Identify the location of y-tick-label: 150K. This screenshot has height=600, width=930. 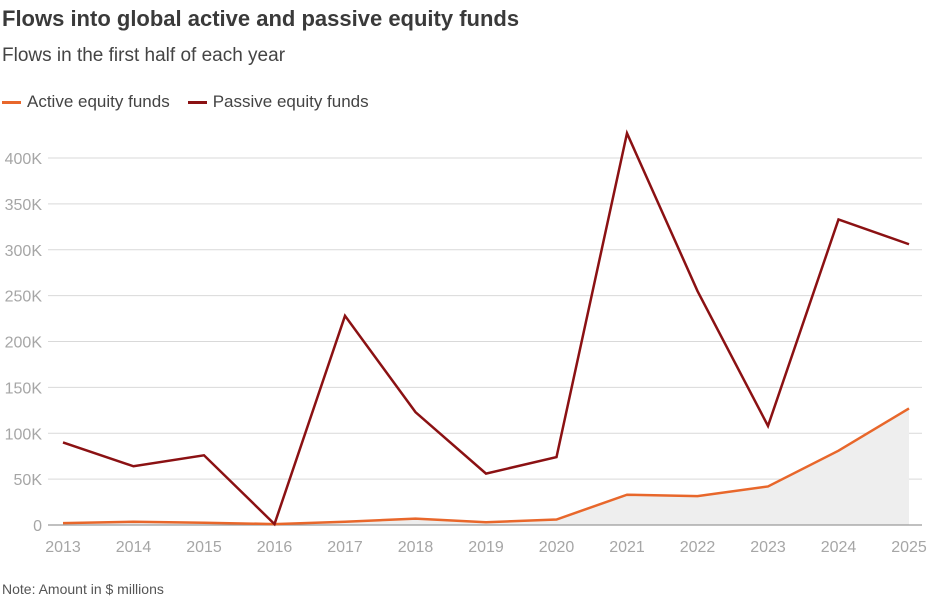
(24, 388).